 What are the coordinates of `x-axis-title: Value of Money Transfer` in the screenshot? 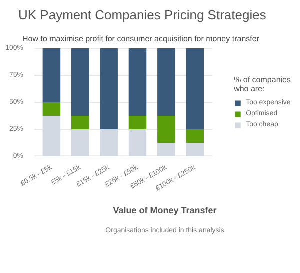 It's located at (165, 211).